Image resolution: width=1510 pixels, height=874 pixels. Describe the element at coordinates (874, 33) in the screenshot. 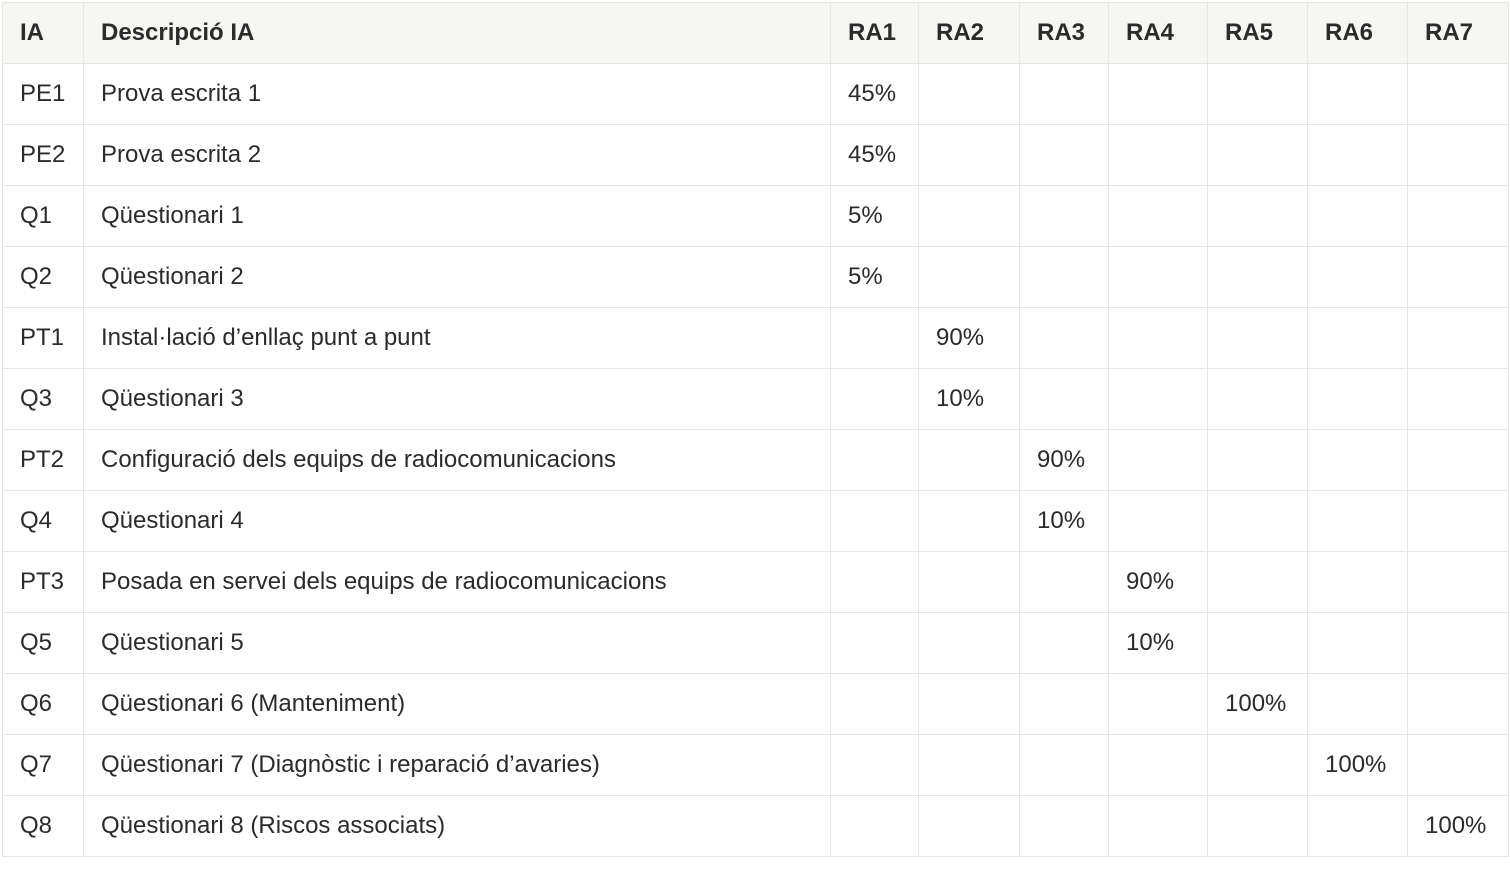

I see `column-header: RA1` at that location.